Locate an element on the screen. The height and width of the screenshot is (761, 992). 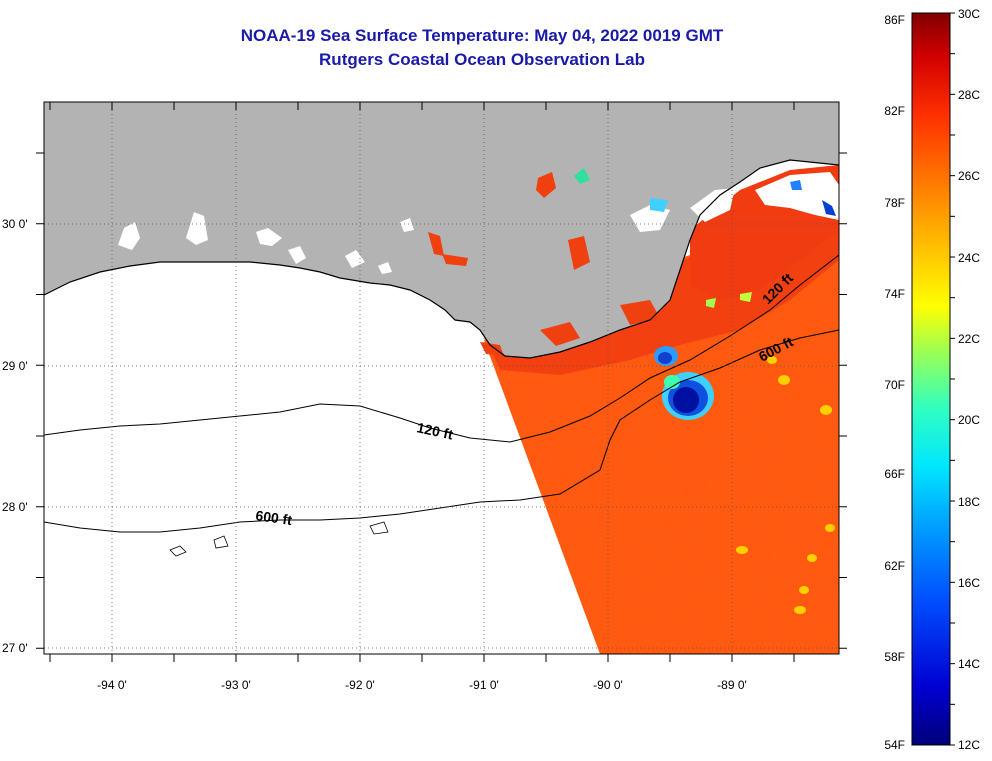
lat-tick-label: 27 0' is located at coordinates (15, 648).